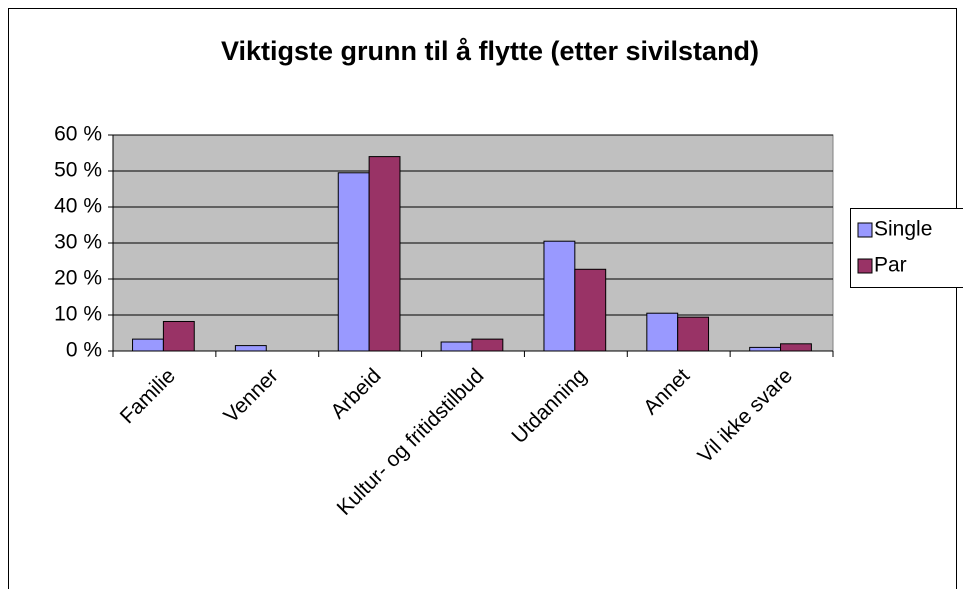  What do you see at coordinates (906, 248) in the screenshot?
I see `legend-box` at bounding box center [906, 248].